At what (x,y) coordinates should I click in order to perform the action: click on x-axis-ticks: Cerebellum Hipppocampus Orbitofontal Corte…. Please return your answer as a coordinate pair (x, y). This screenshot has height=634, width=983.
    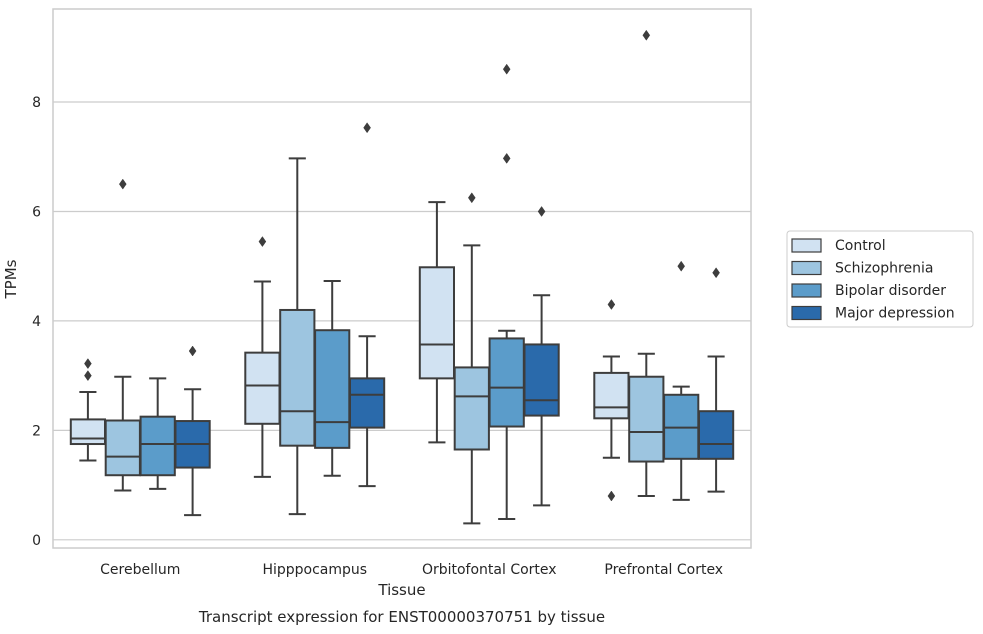
    Looking at the image, I should click on (411, 570).